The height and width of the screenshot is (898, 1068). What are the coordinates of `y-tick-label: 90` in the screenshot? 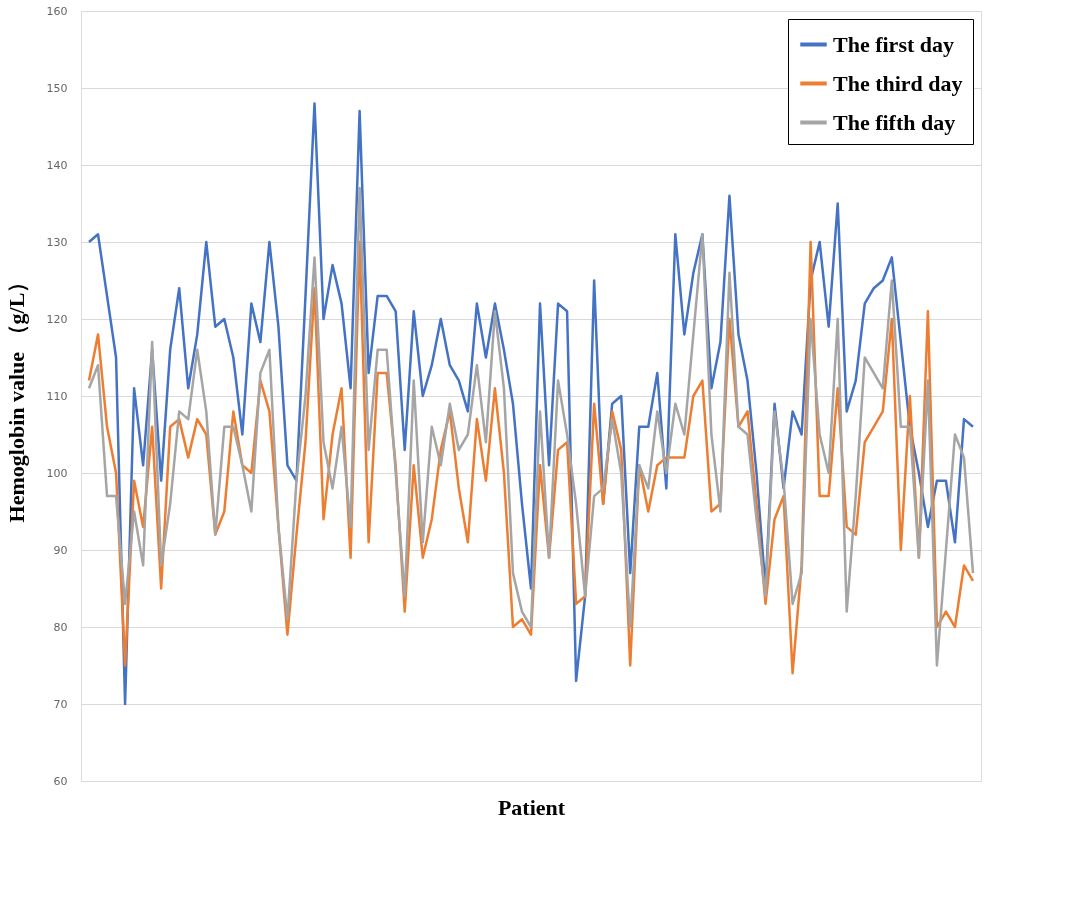 It's located at (60, 550).